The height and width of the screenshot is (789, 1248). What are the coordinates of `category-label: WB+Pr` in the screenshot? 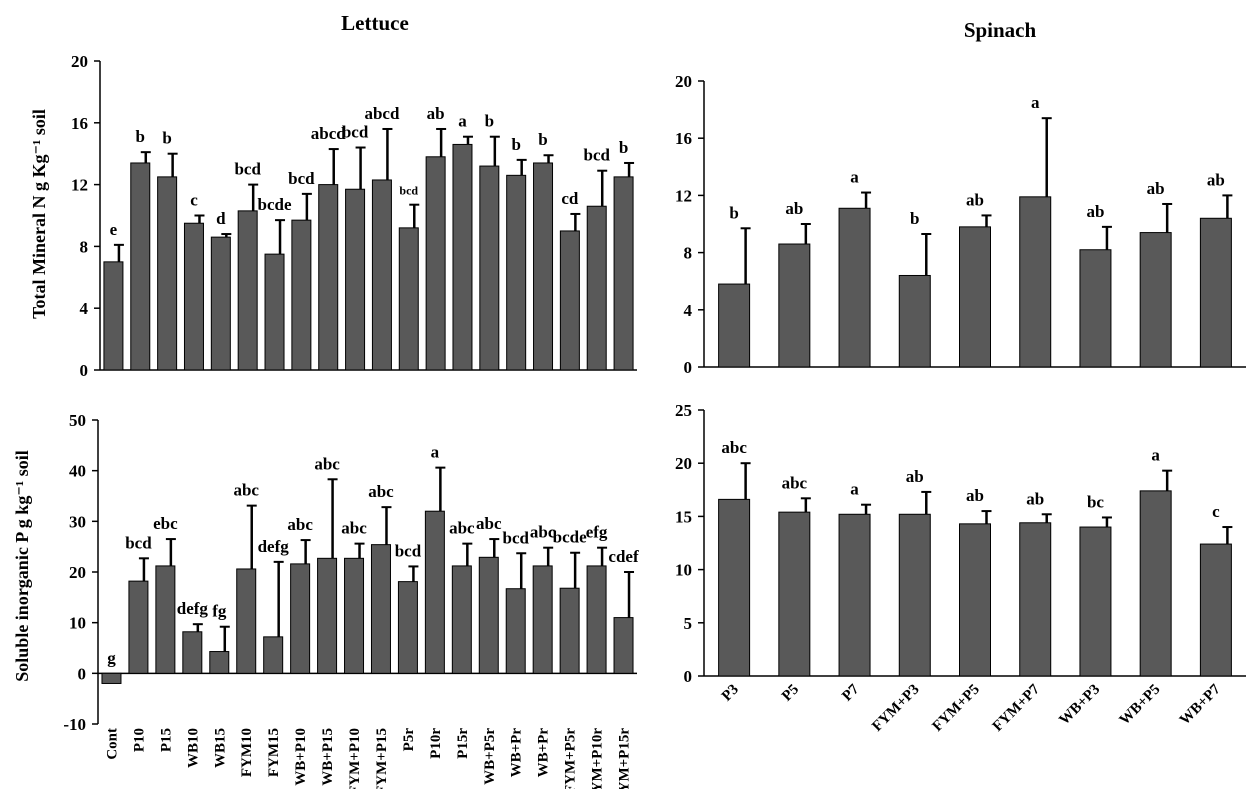 It's located at (517, 753).